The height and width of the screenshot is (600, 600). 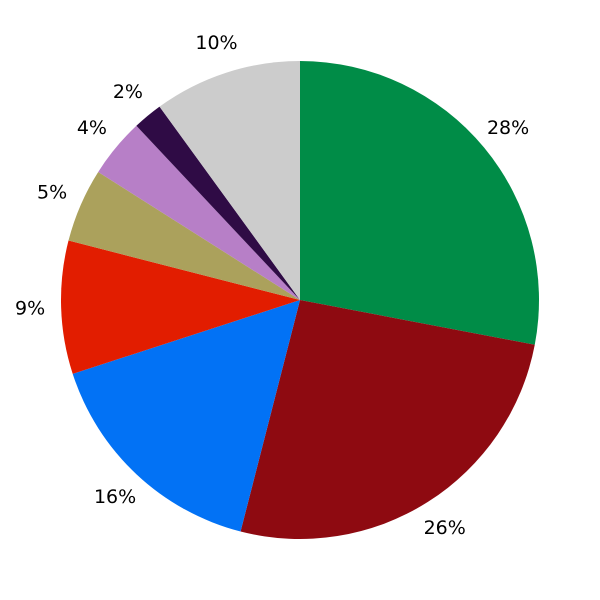 I want to click on pie-slice-5pct, so click(x=184, y=235).